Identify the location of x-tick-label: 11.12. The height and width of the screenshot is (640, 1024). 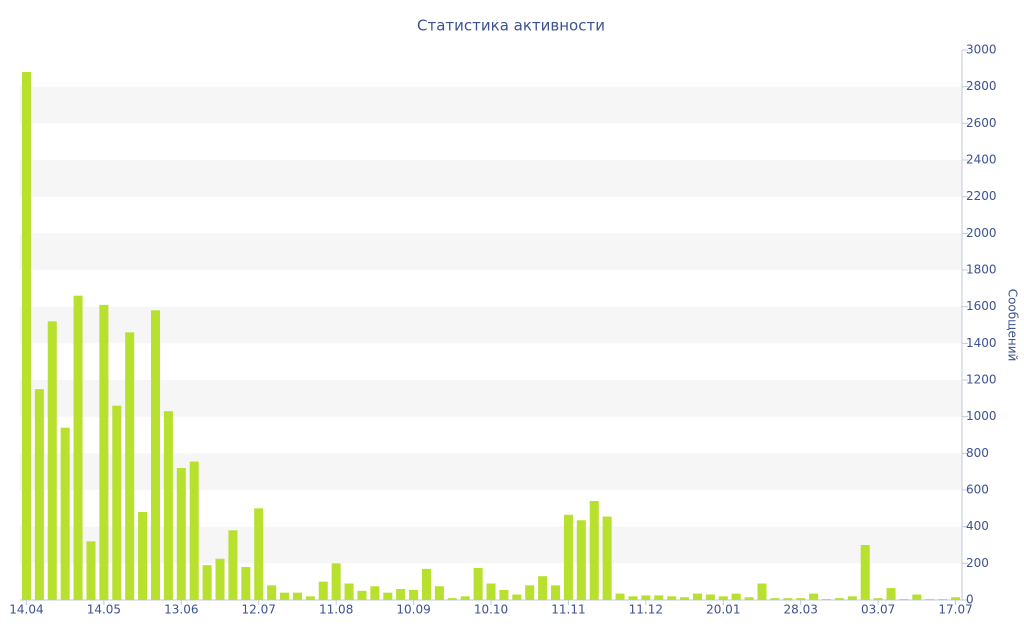
(646, 610).